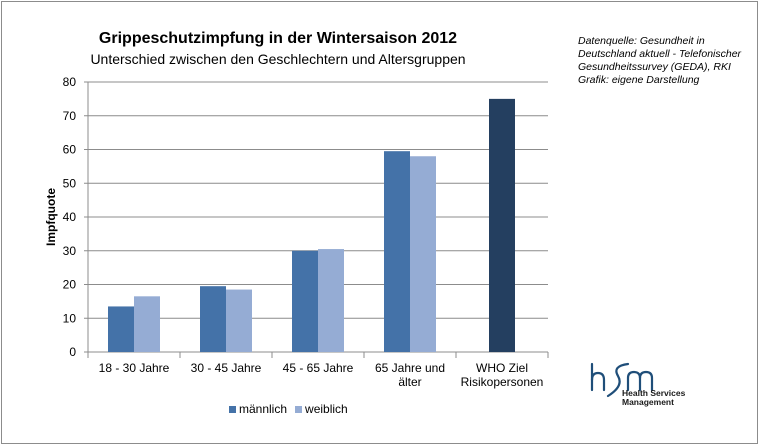  Describe the element at coordinates (654, 393) in the screenshot. I see `logo-line: Health Services` at that location.